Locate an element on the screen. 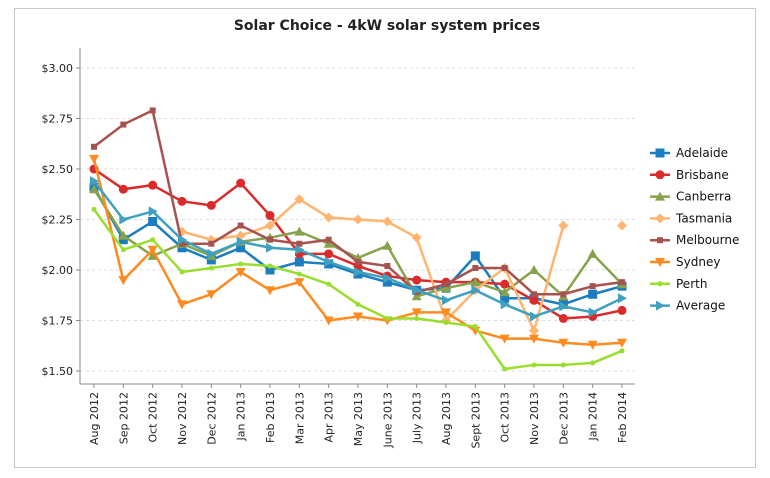 The width and height of the screenshot is (770, 478). legend-item: Perth is located at coordinates (678, 284).